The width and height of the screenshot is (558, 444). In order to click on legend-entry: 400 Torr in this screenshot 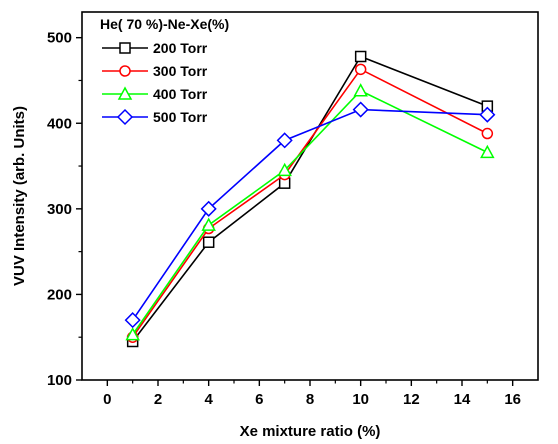, I will do `click(155, 94)`.